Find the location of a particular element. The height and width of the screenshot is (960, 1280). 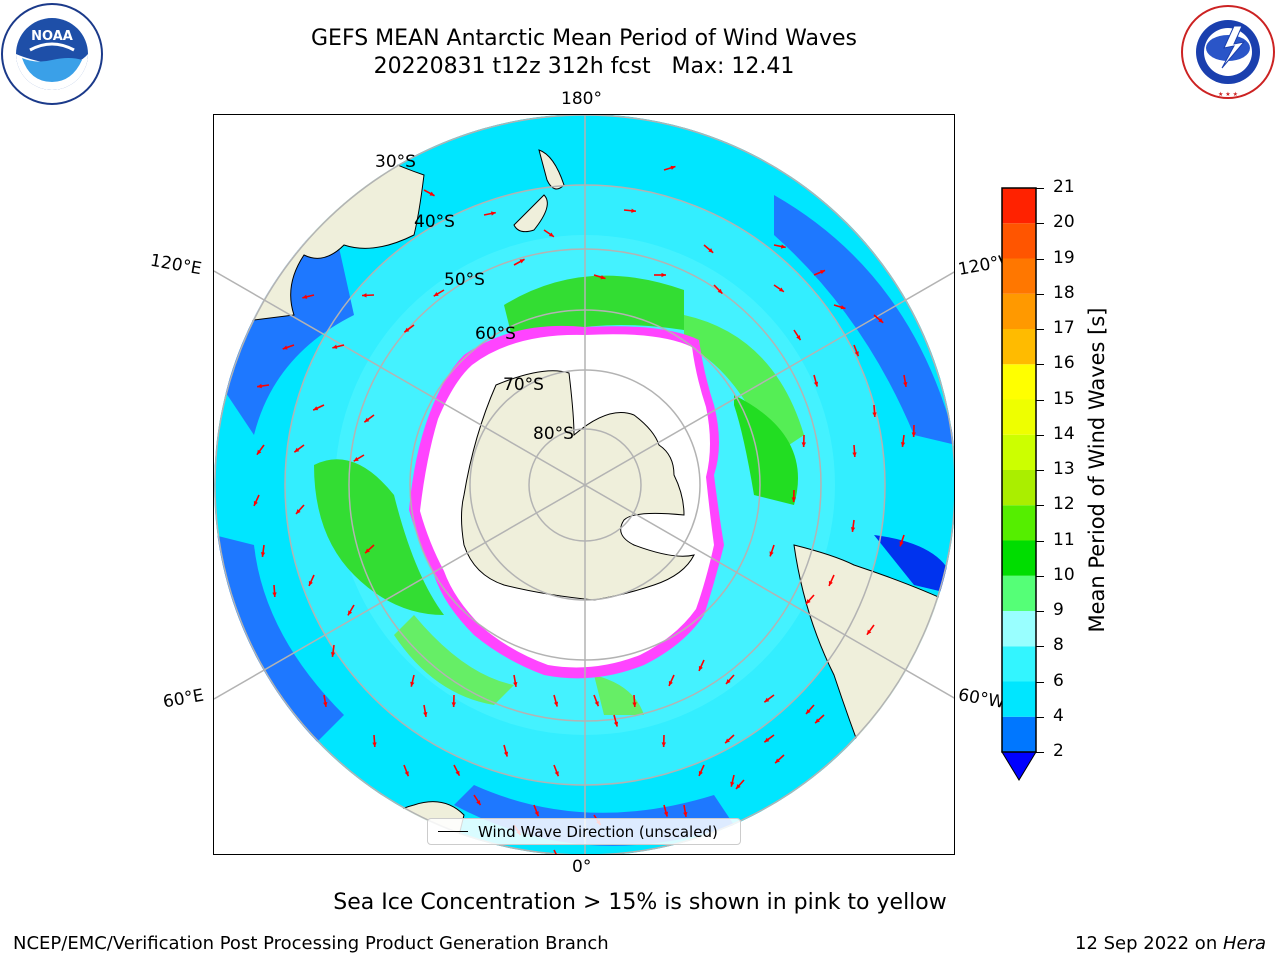

noaa-logo-text: NOAA is located at coordinates (52, 36).